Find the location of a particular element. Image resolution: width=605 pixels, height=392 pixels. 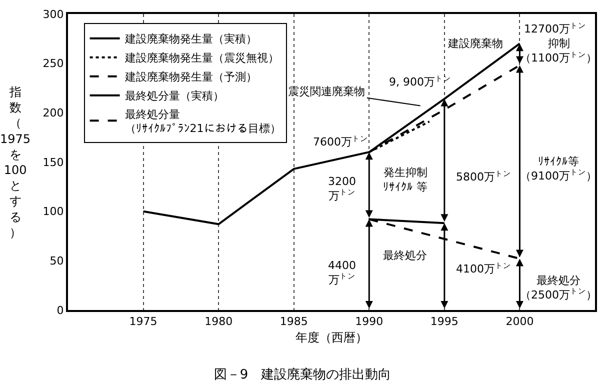

annotation: 7600万$^{トン}$ is located at coordinates (340, 141).